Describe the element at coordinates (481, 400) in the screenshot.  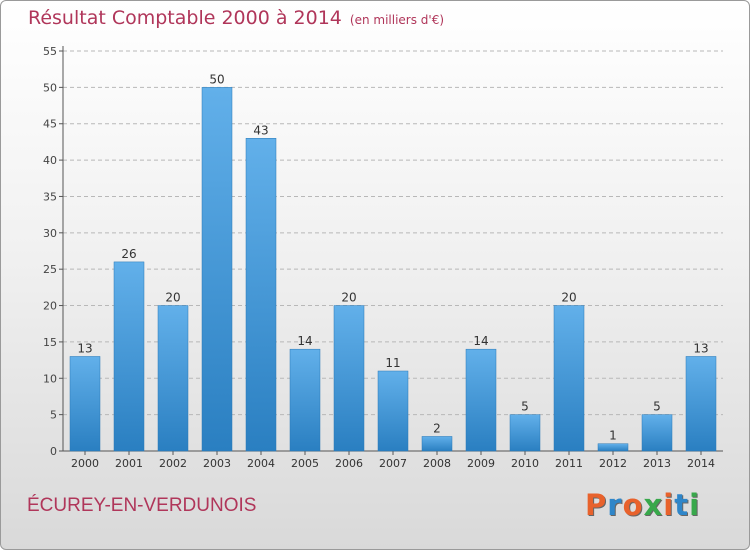
I see `bar-2009` at that location.